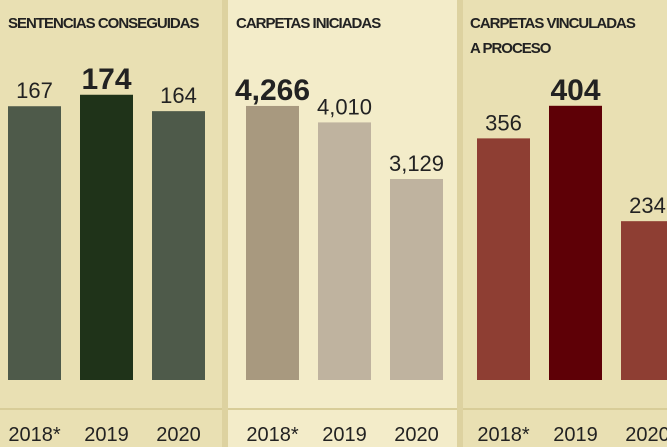 This screenshot has height=447, width=667. Describe the element at coordinates (106, 79) in the screenshot. I see `value-label: 174` at that location.